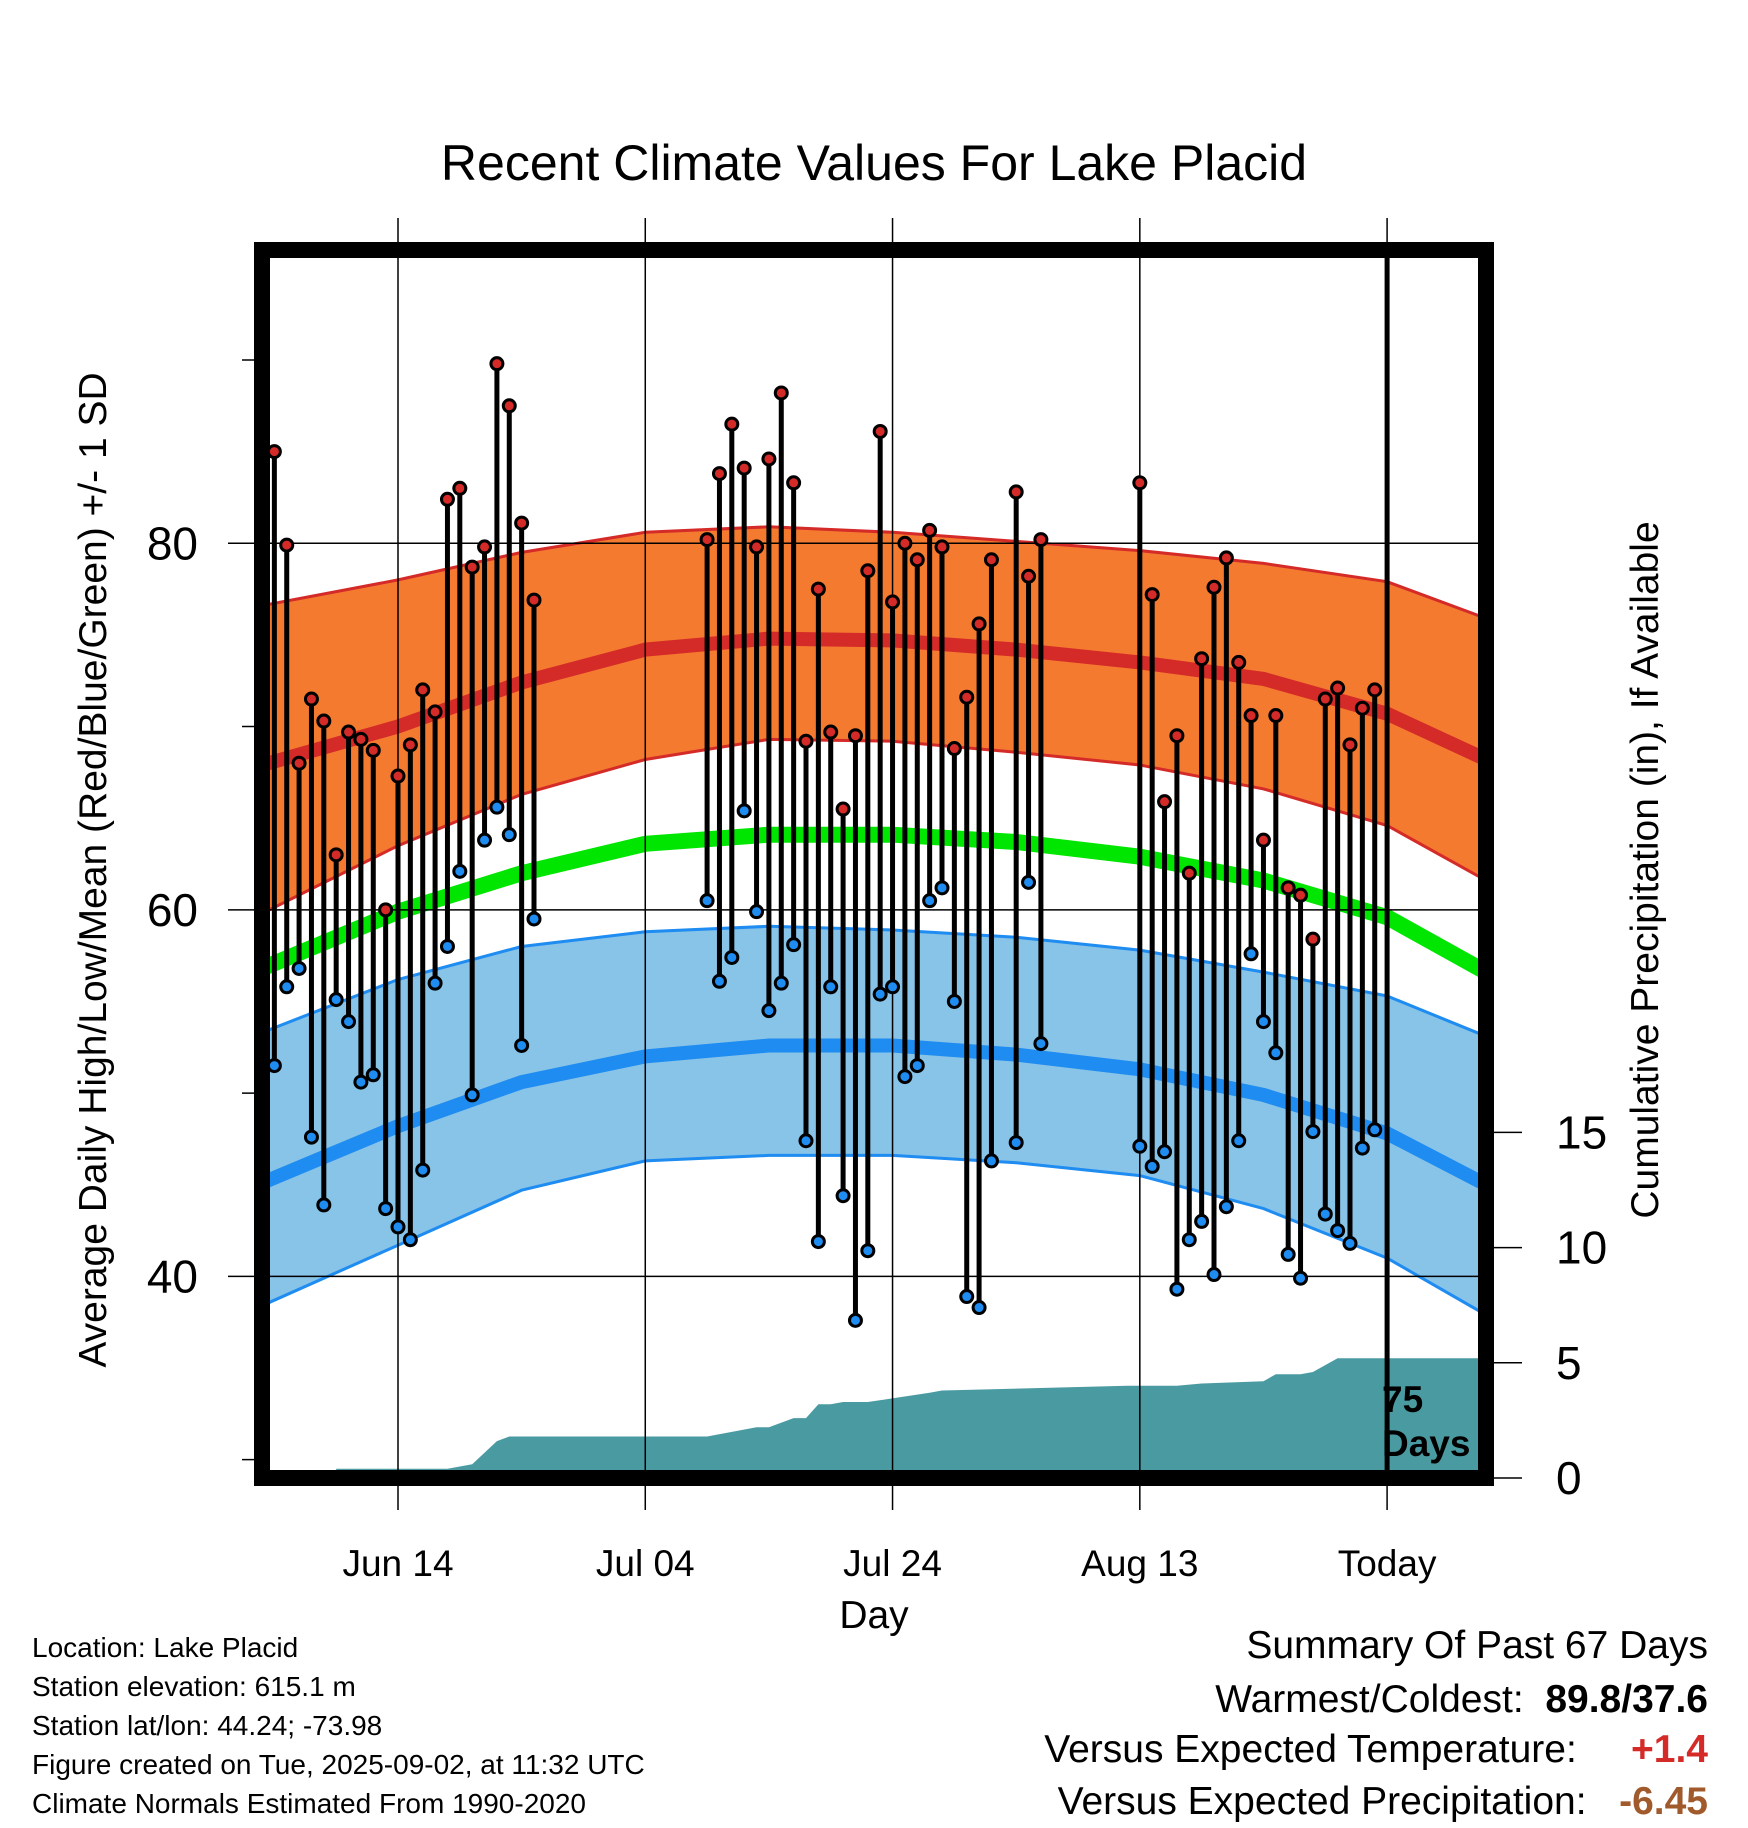 The image size is (1748, 1828). What do you see at coordinates (880, 1418) in the screenshot?
I see `precipitation-area` at bounding box center [880, 1418].